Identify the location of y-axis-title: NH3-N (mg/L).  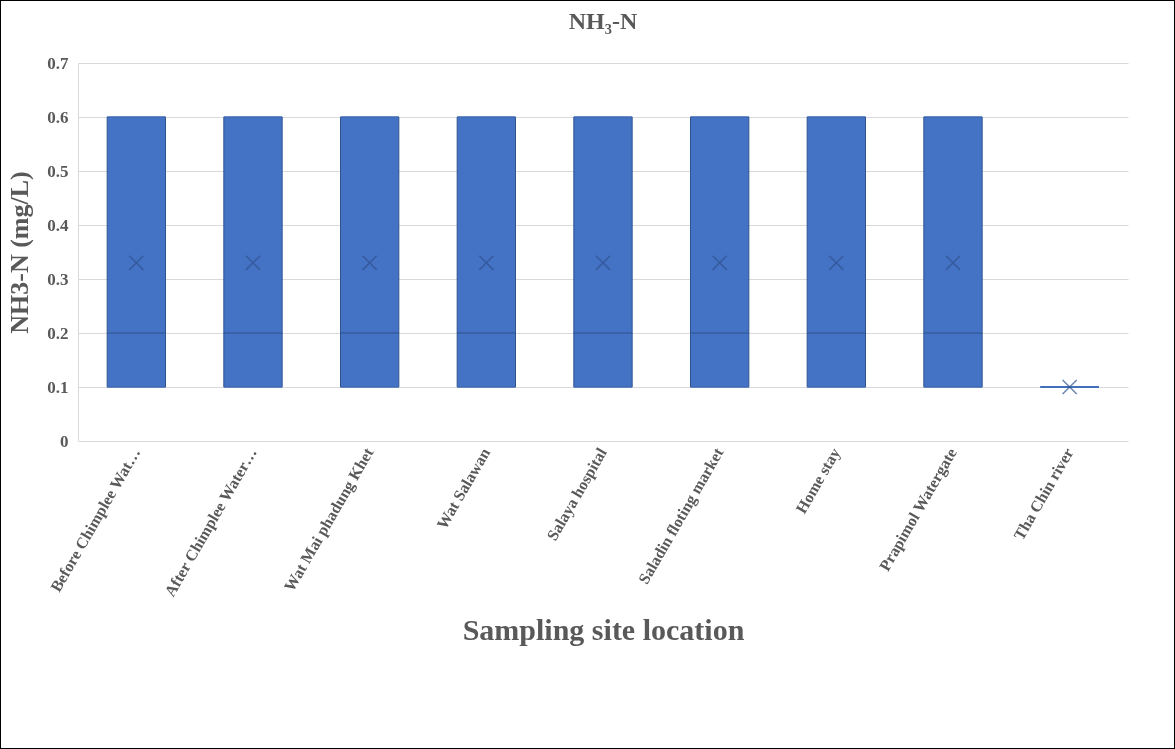
(20, 252).